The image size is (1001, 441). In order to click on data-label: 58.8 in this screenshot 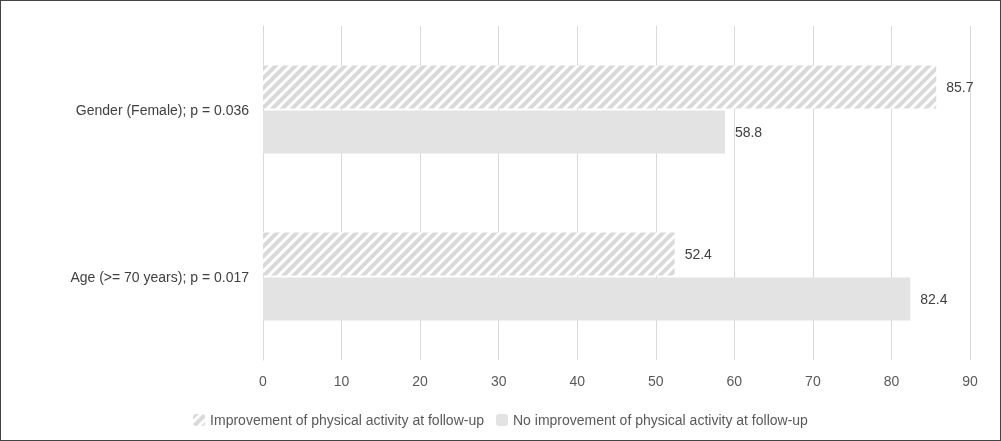, I will do `click(748, 132)`.